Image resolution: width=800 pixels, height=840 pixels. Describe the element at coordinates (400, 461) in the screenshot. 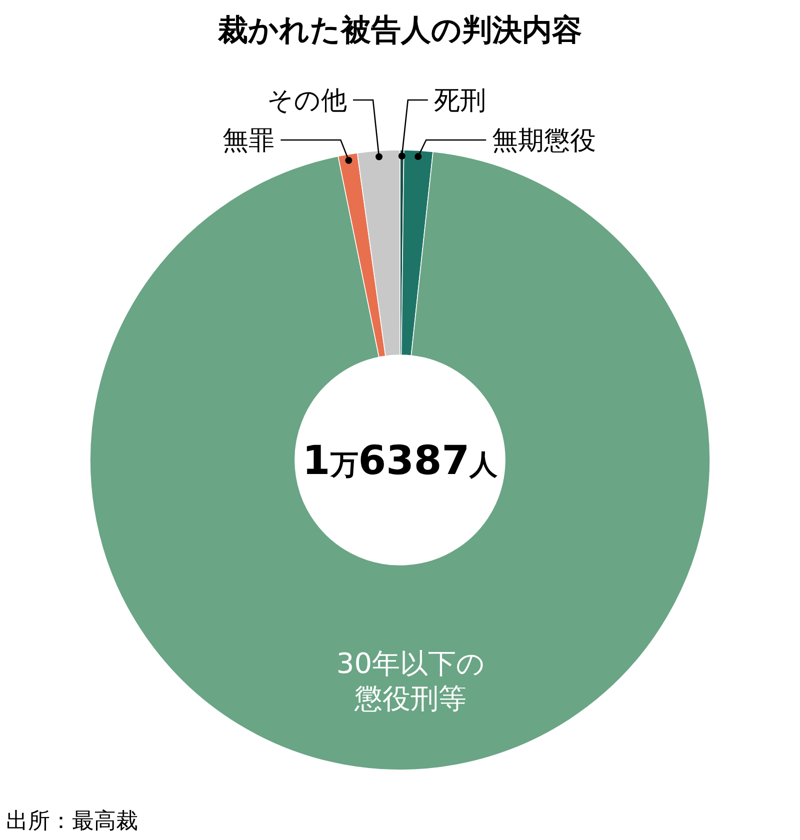

I see `text: 1万6387人` at that location.